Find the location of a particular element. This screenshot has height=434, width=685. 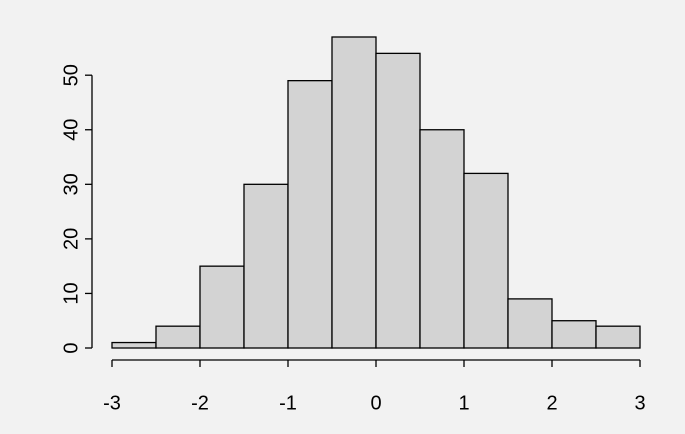

x-tick-label: 1 is located at coordinates (463, 403).